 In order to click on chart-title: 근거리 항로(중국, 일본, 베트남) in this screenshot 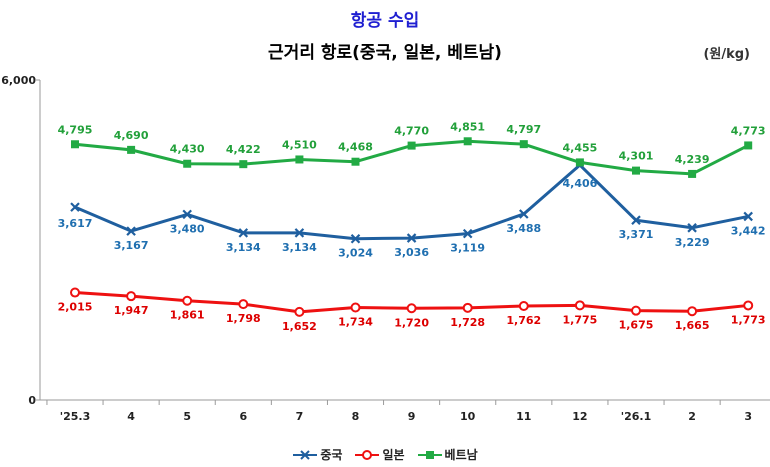, I will do `click(385, 53)`.